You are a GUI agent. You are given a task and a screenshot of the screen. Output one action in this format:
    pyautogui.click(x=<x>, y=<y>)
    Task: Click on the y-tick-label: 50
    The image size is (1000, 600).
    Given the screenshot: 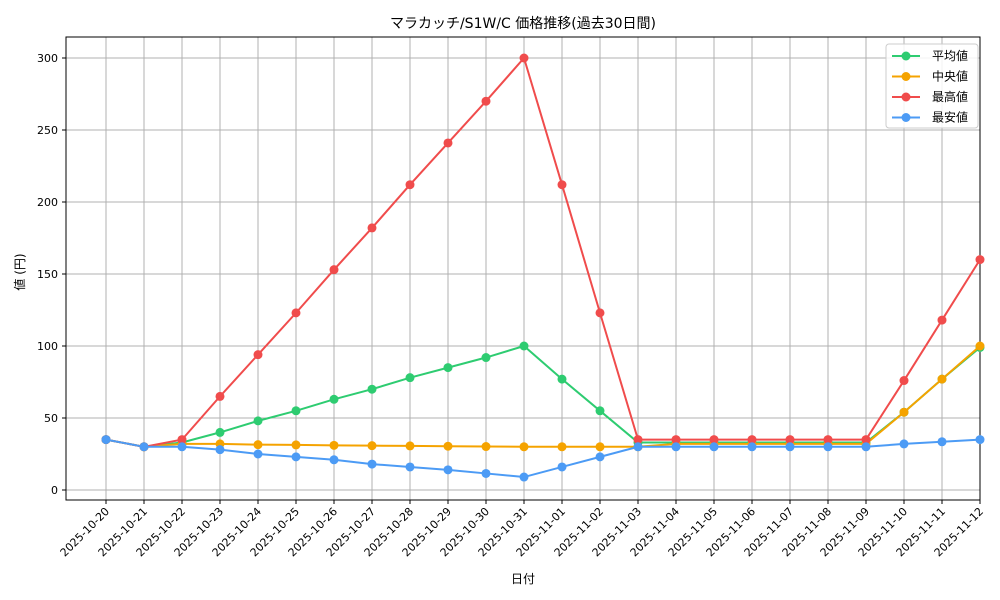 What is the action you would take?
    pyautogui.click(x=51, y=418)
    